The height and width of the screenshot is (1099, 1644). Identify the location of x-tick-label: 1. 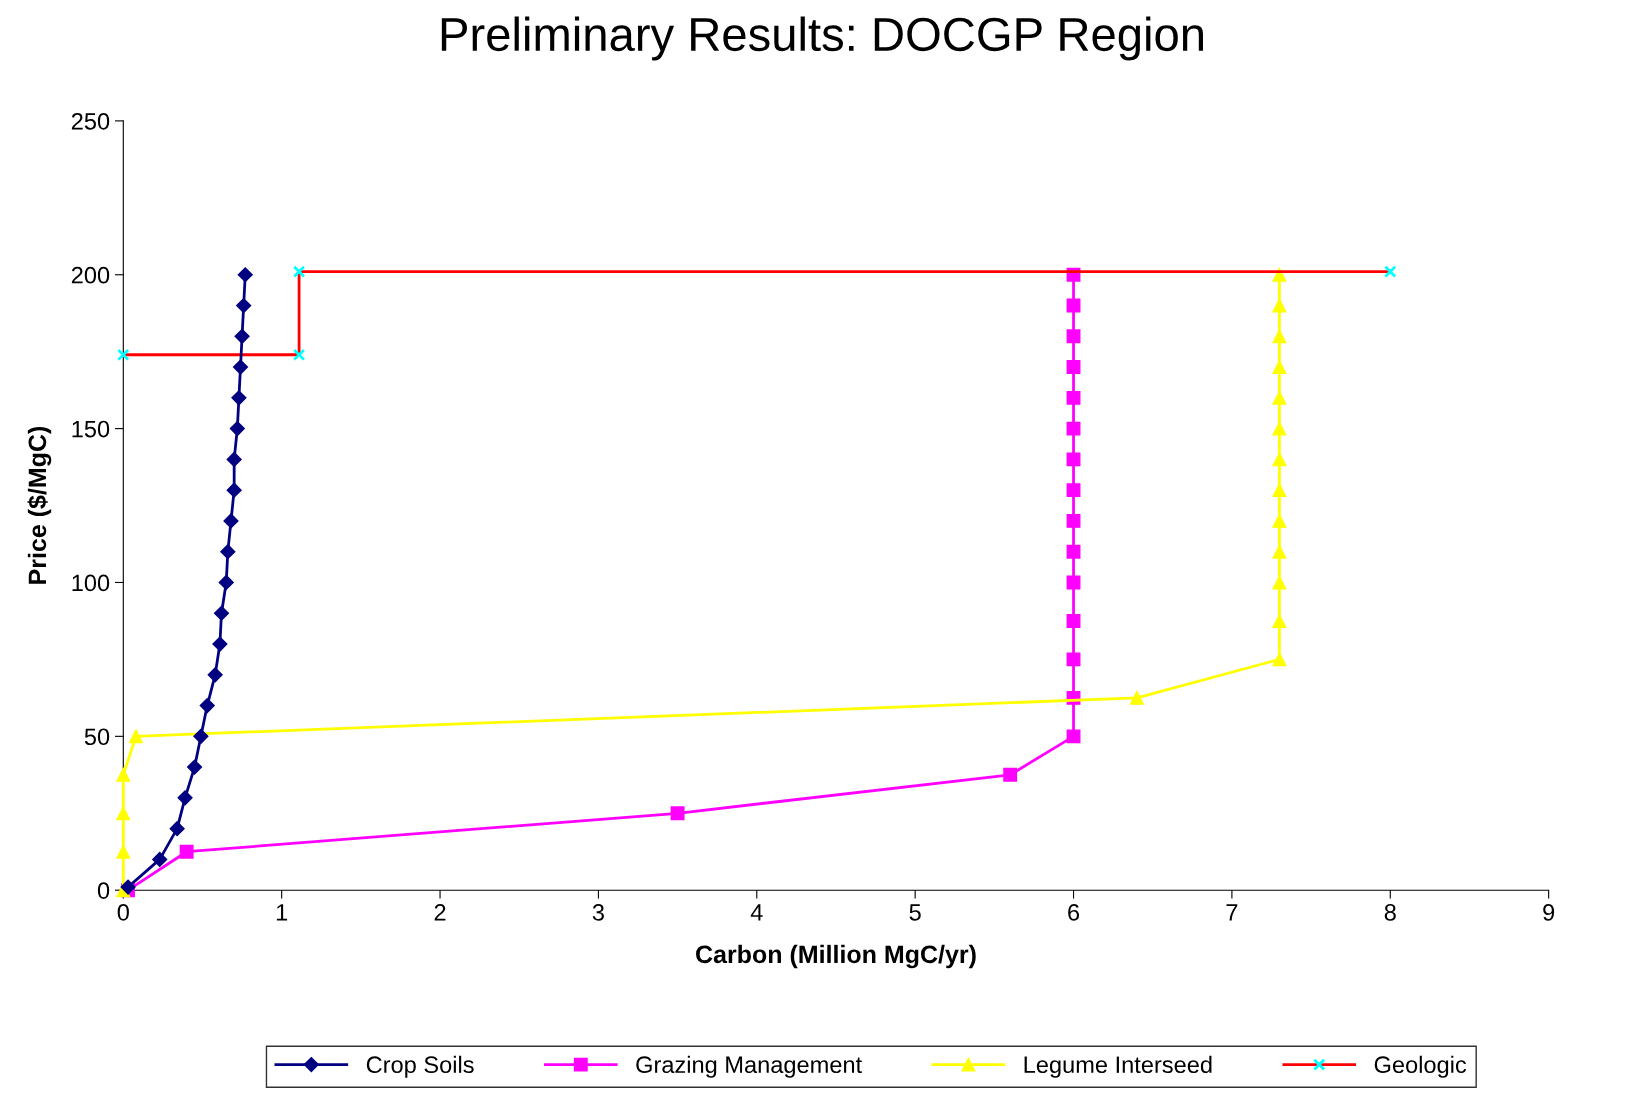
(282, 912).